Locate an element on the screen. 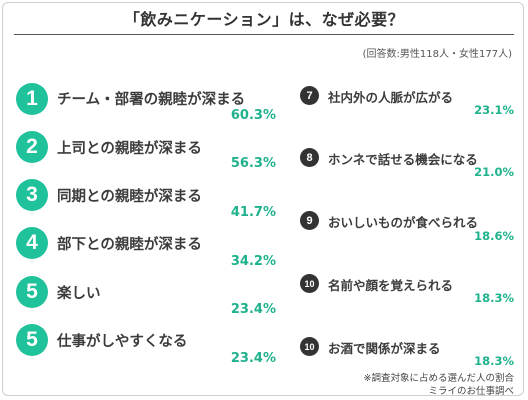  rank-badge: 9 is located at coordinates (309, 220).